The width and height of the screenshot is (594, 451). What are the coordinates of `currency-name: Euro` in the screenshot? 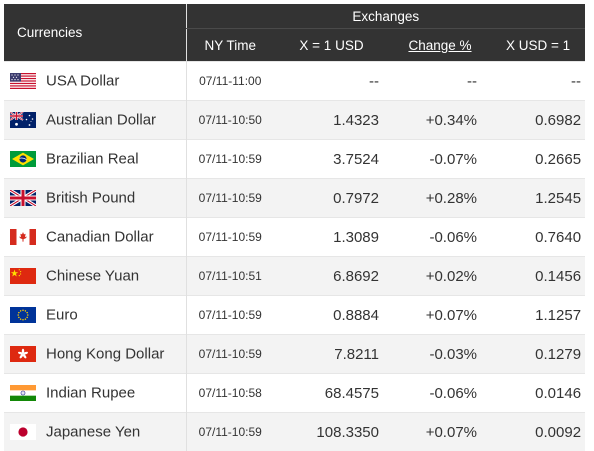 It's located at (62, 315).